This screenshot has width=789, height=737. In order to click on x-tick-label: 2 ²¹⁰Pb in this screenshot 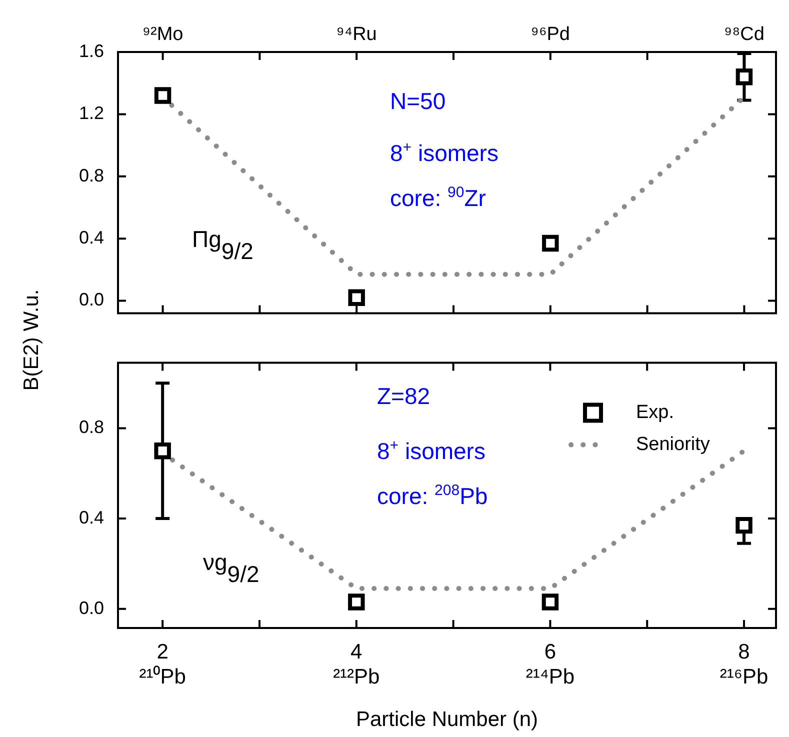, I will do `click(162, 664)`.